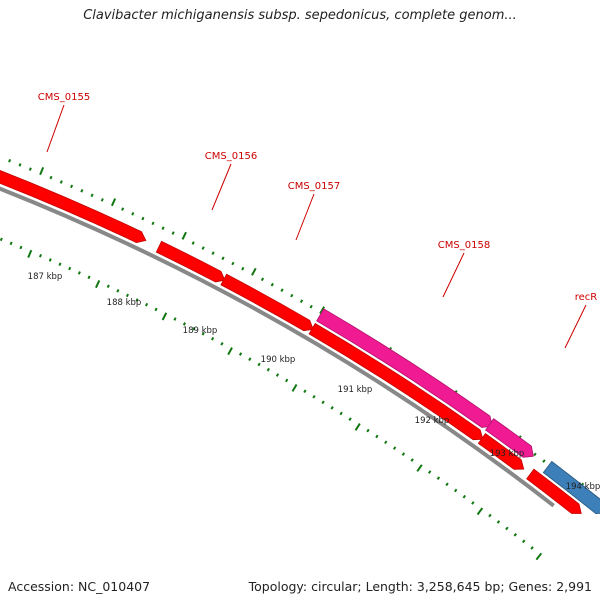  I want to click on kbp-label: 187 kbp, so click(45, 277).